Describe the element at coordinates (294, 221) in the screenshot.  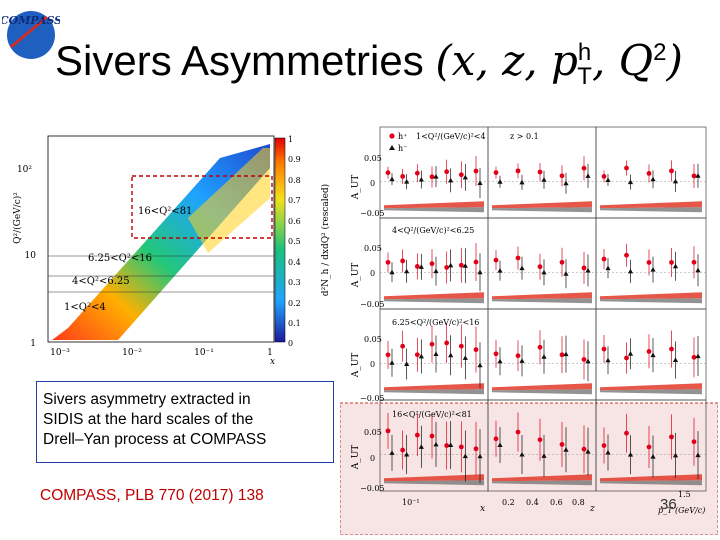
I see `z-tick: 0.6` at that location.